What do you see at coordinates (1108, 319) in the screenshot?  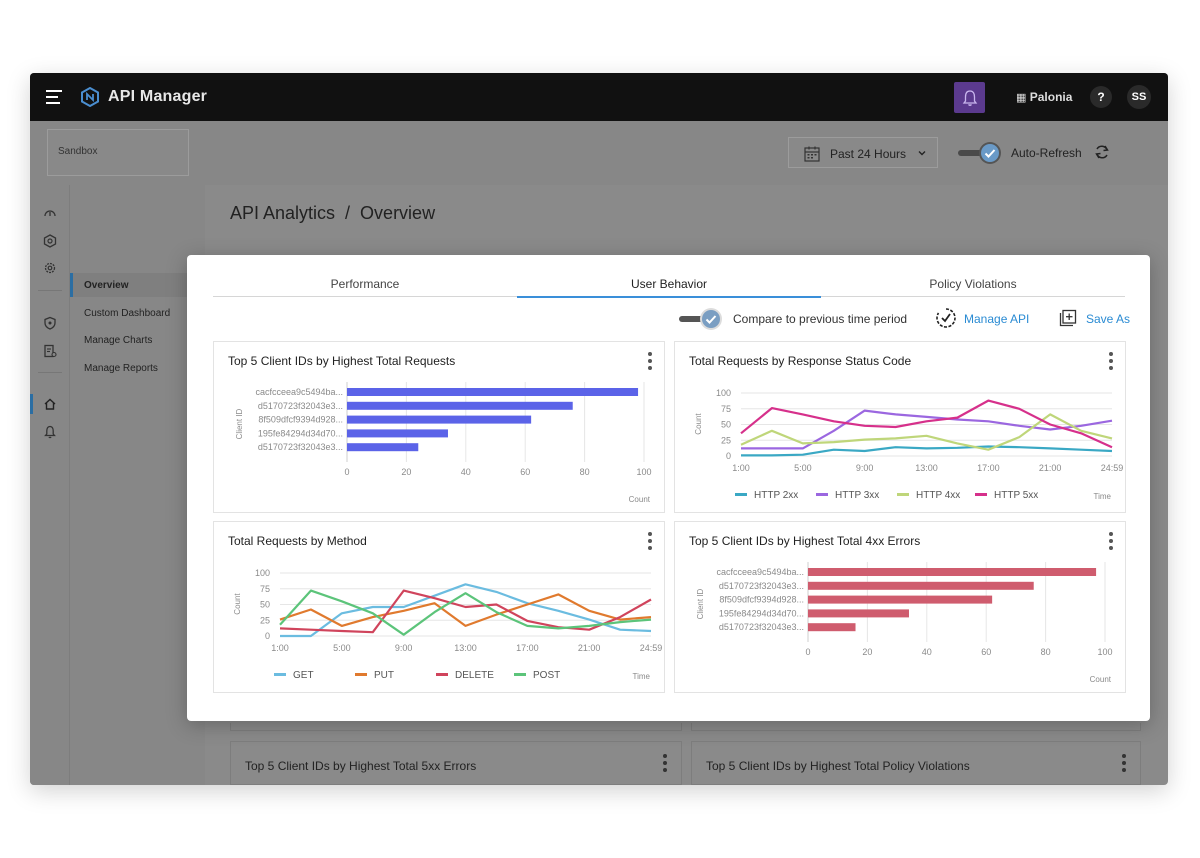 I see `save-as-link: Save As` at bounding box center [1108, 319].